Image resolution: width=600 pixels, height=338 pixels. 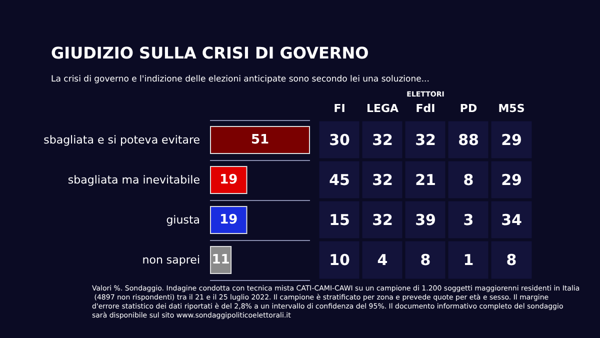 I want to click on data-label: 11, so click(x=221, y=260).